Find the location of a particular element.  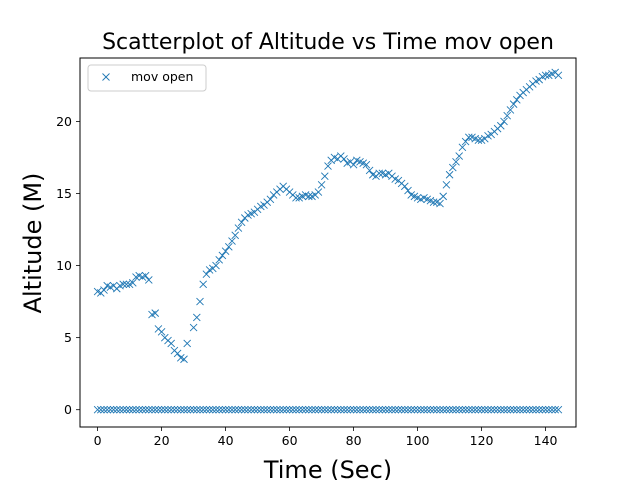

y-tick-label: 5 is located at coordinates (68, 337).